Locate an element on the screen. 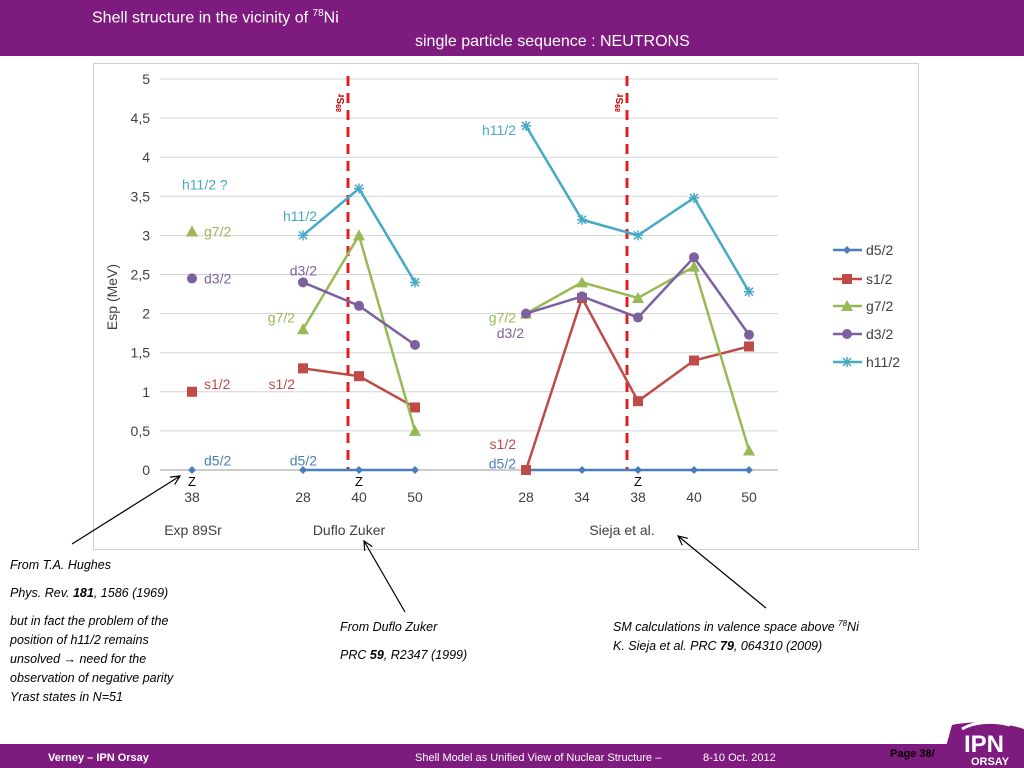 This screenshot has height=768, width=1024. slide-subtitle: single particle sequence : NEUTRONS is located at coordinates (552, 41).